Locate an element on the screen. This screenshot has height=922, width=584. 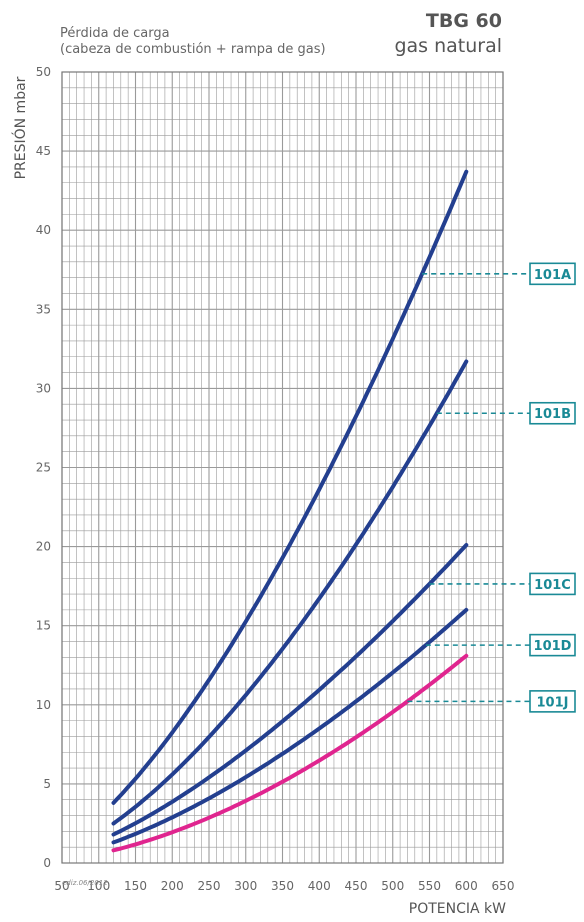
legend-label-101B: 101B is located at coordinates (552, 414).